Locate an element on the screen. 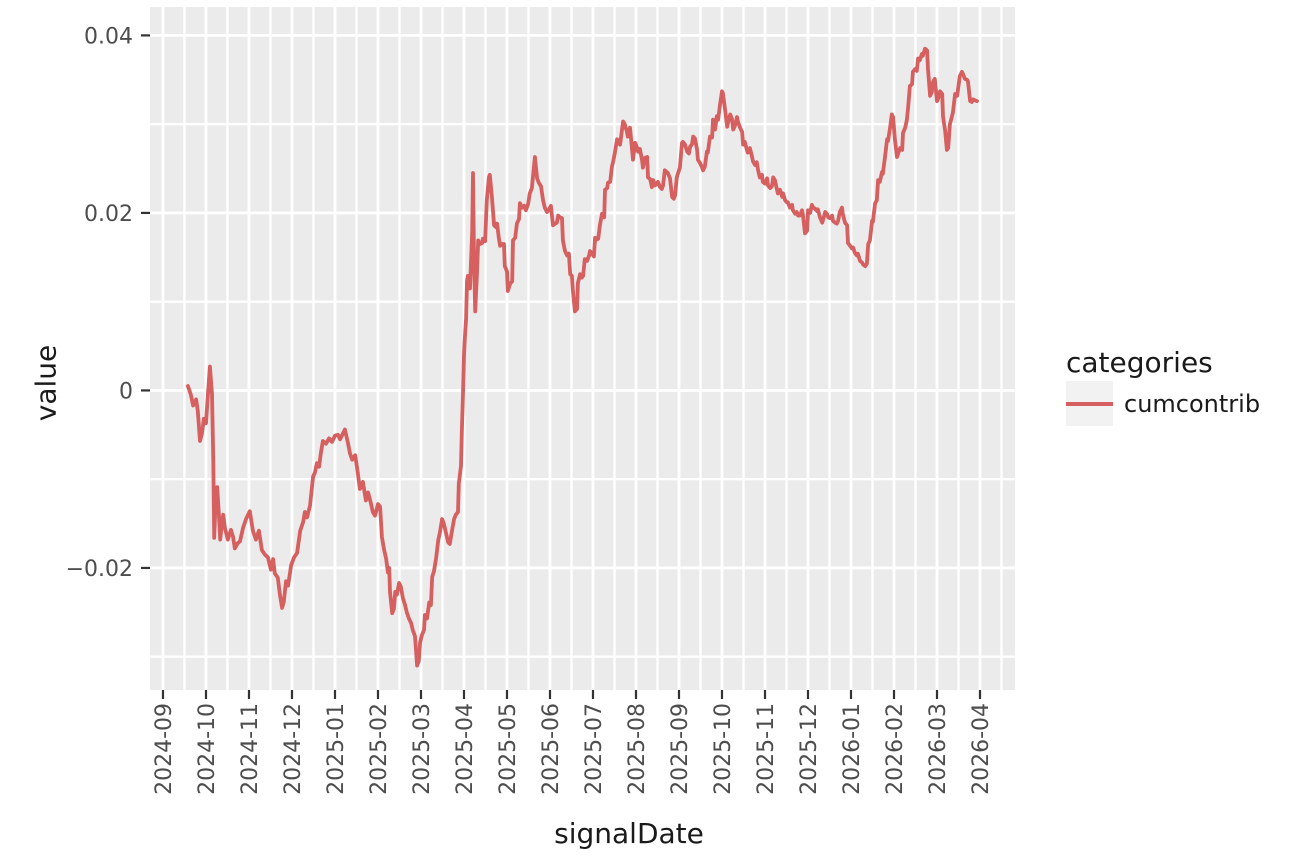 The width and height of the screenshot is (1312, 868). x-tick-label: 2024-10 is located at coordinates (207, 749).